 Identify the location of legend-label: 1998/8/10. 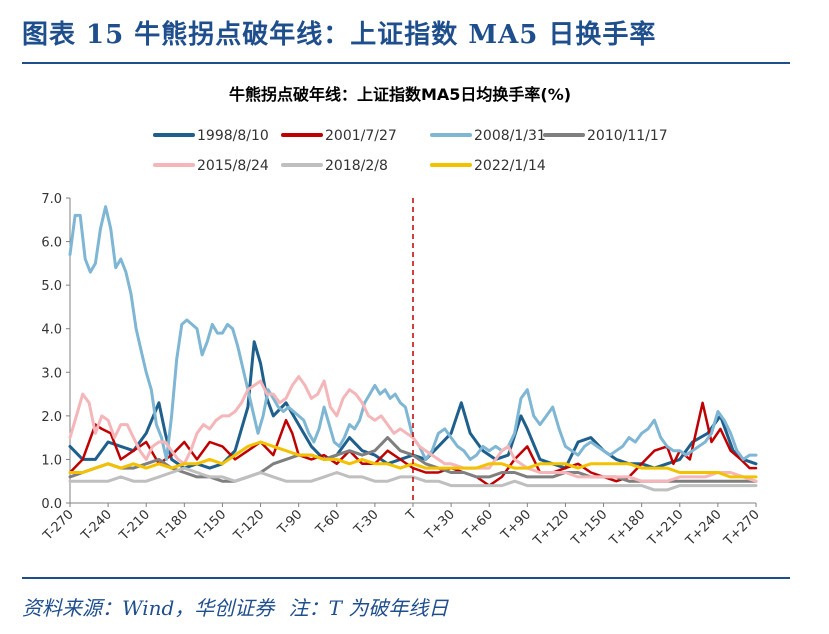
(233, 136).